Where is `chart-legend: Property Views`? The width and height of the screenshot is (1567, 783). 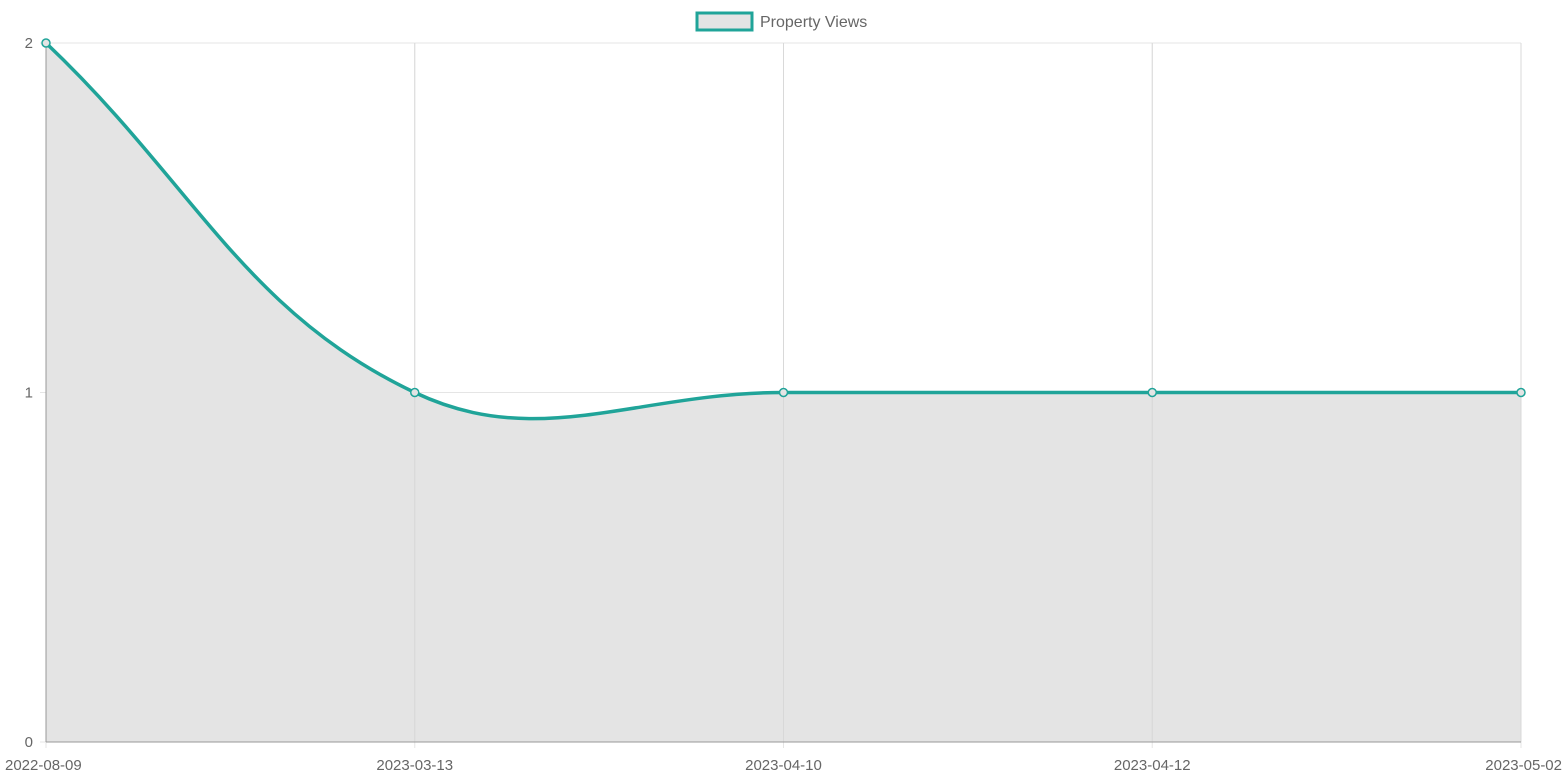
chart-legend: Property Views is located at coordinates (781, 21).